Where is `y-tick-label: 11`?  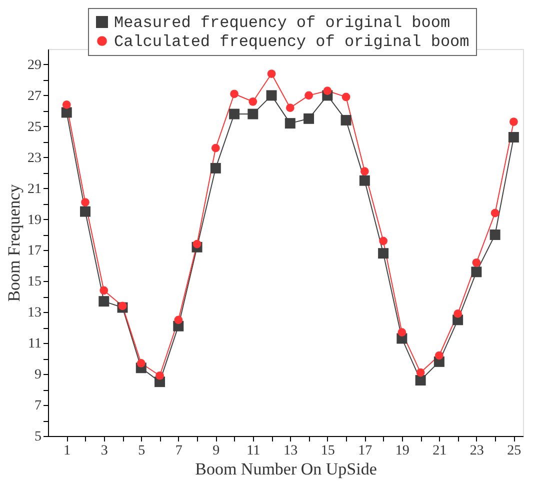
y-tick-label: 11 is located at coordinates (35, 344).